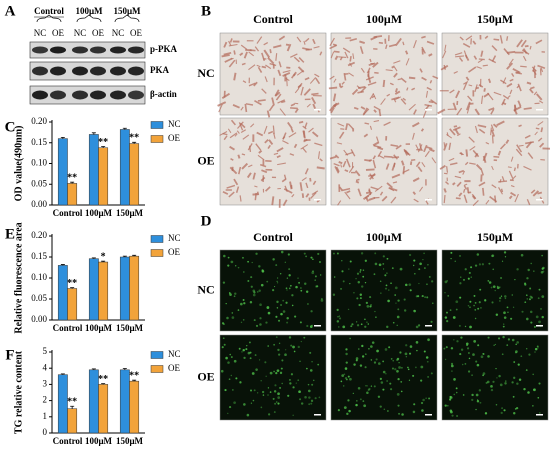 This screenshot has height=454, width=550. What do you see at coordinates (384, 19) in the screenshot?
I see `column-label: 100μM` at bounding box center [384, 19].